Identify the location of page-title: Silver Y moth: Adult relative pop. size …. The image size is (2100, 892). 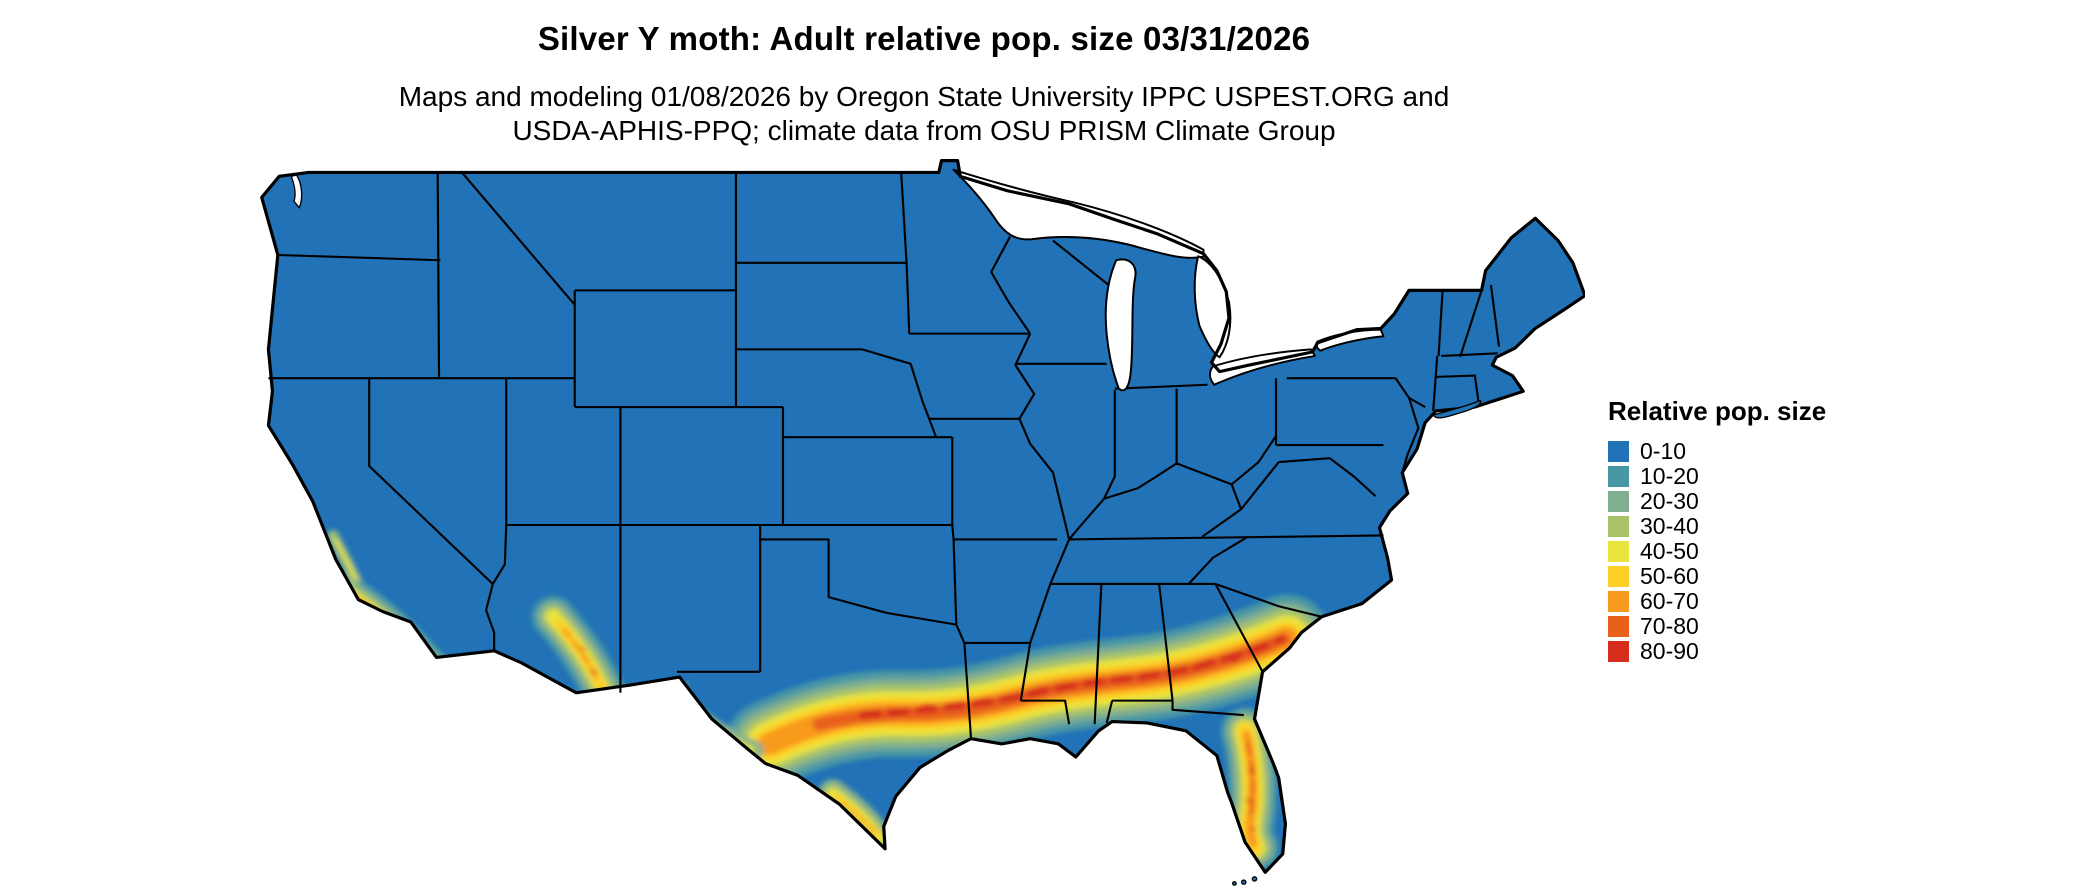
(924, 38).